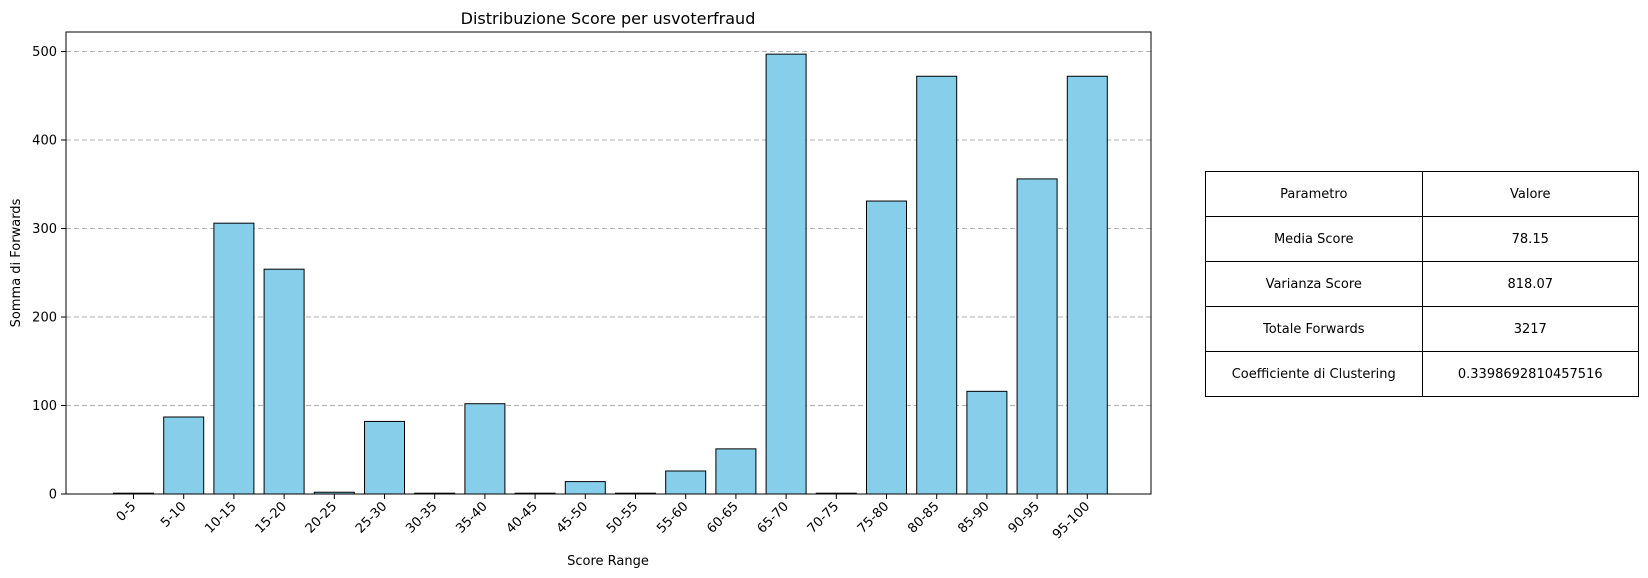 The image size is (1648, 578). I want to click on x-tick-label: 20-25, so click(321, 517).